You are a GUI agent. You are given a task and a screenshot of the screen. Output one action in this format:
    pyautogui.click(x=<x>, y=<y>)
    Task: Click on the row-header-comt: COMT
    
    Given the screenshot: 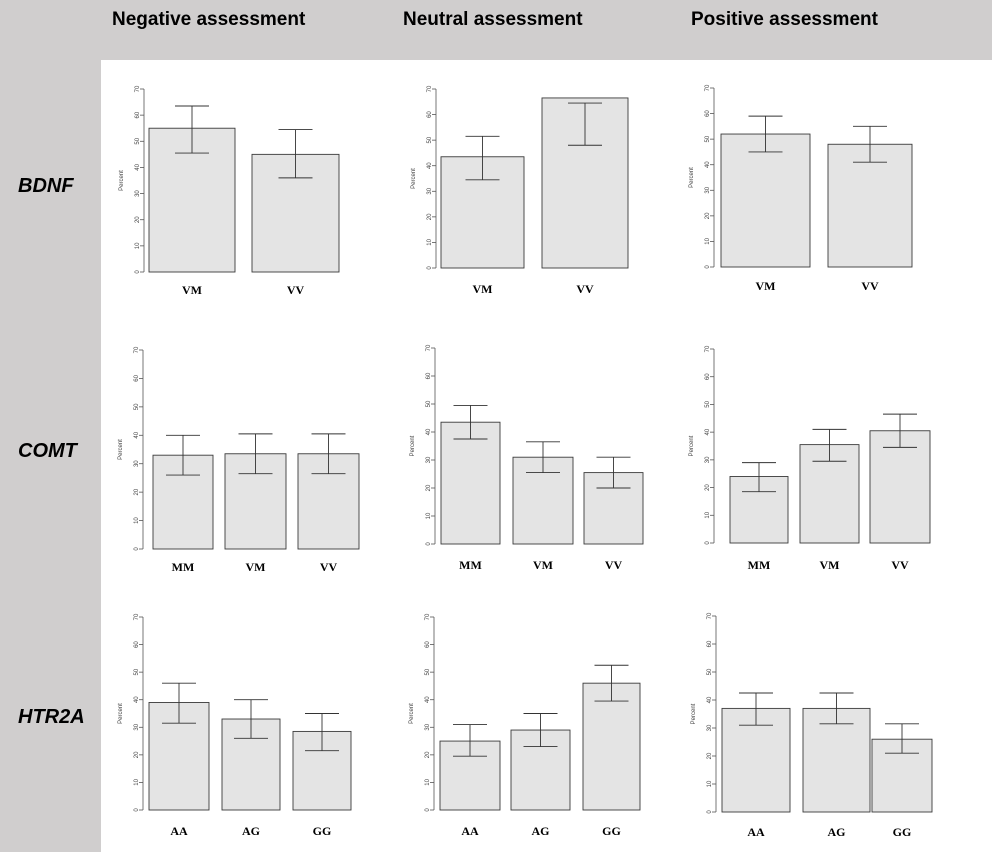 What is the action you would take?
    pyautogui.click(x=47, y=451)
    